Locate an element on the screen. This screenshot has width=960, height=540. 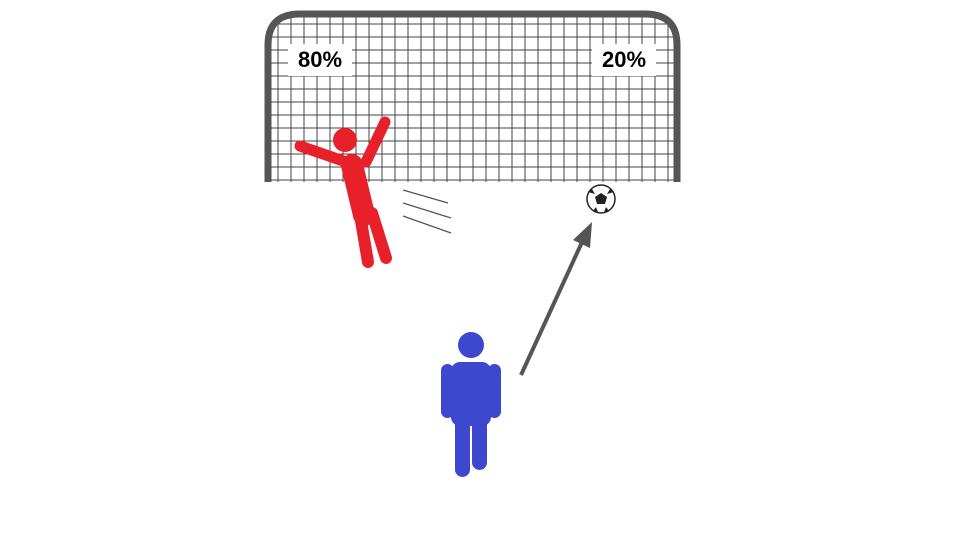
shot-arrow is located at coordinates (555, 299).